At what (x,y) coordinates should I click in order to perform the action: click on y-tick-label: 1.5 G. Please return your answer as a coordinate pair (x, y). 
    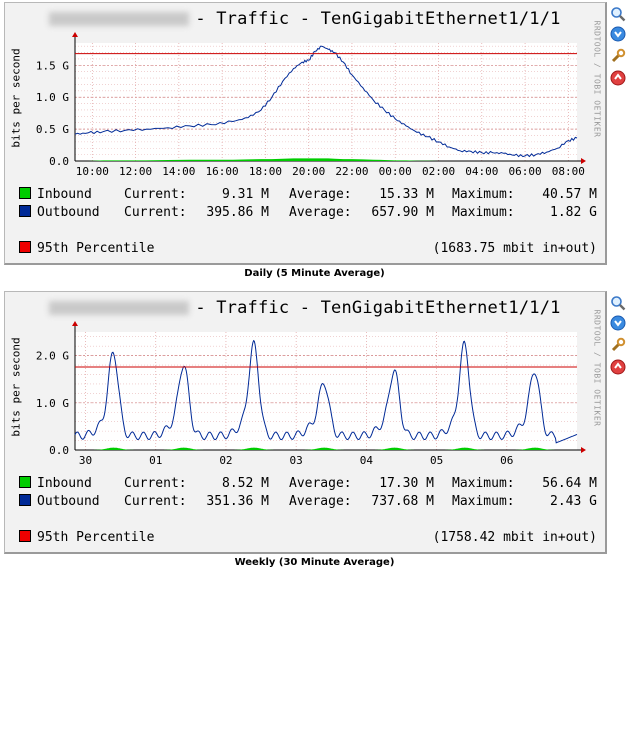
    Looking at the image, I should click on (52, 65).